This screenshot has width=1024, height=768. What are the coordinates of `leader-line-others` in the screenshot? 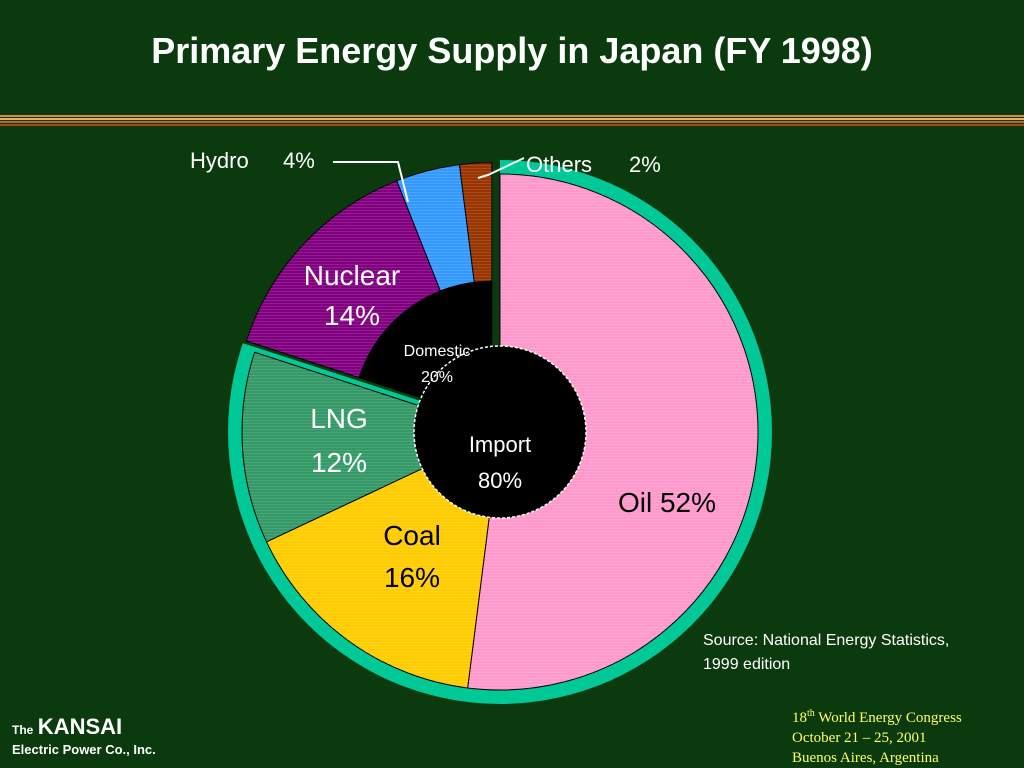 It's located at (501, 168).